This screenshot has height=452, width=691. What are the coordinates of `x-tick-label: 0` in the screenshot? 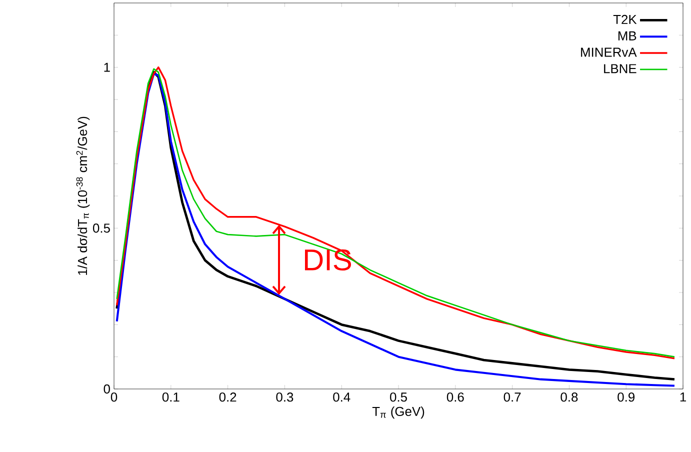 It's located at (114, 397).